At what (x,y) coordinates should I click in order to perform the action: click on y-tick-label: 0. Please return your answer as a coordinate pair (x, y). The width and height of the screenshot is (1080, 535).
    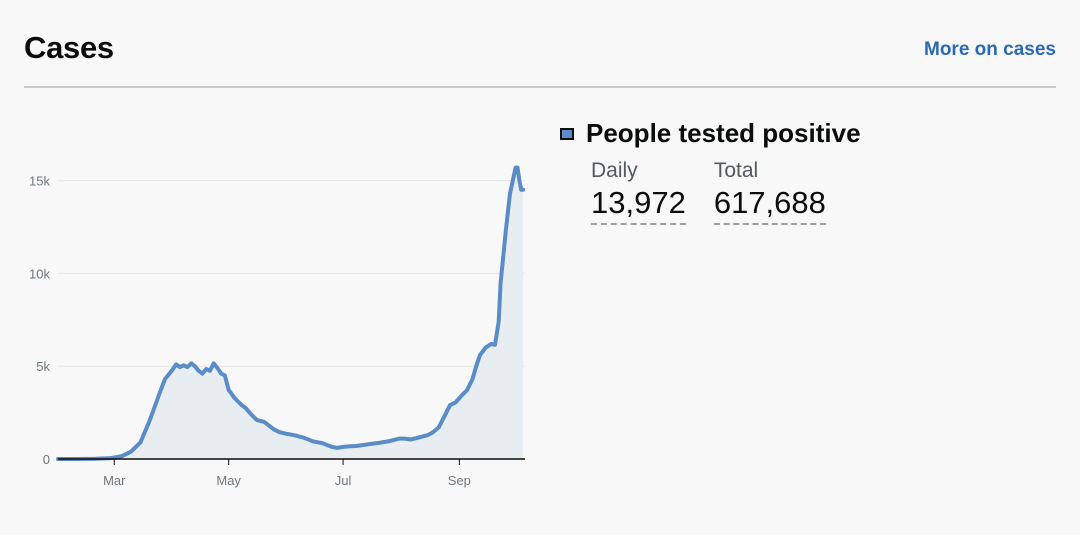
    Looking at the image, I should click on (46, 459).